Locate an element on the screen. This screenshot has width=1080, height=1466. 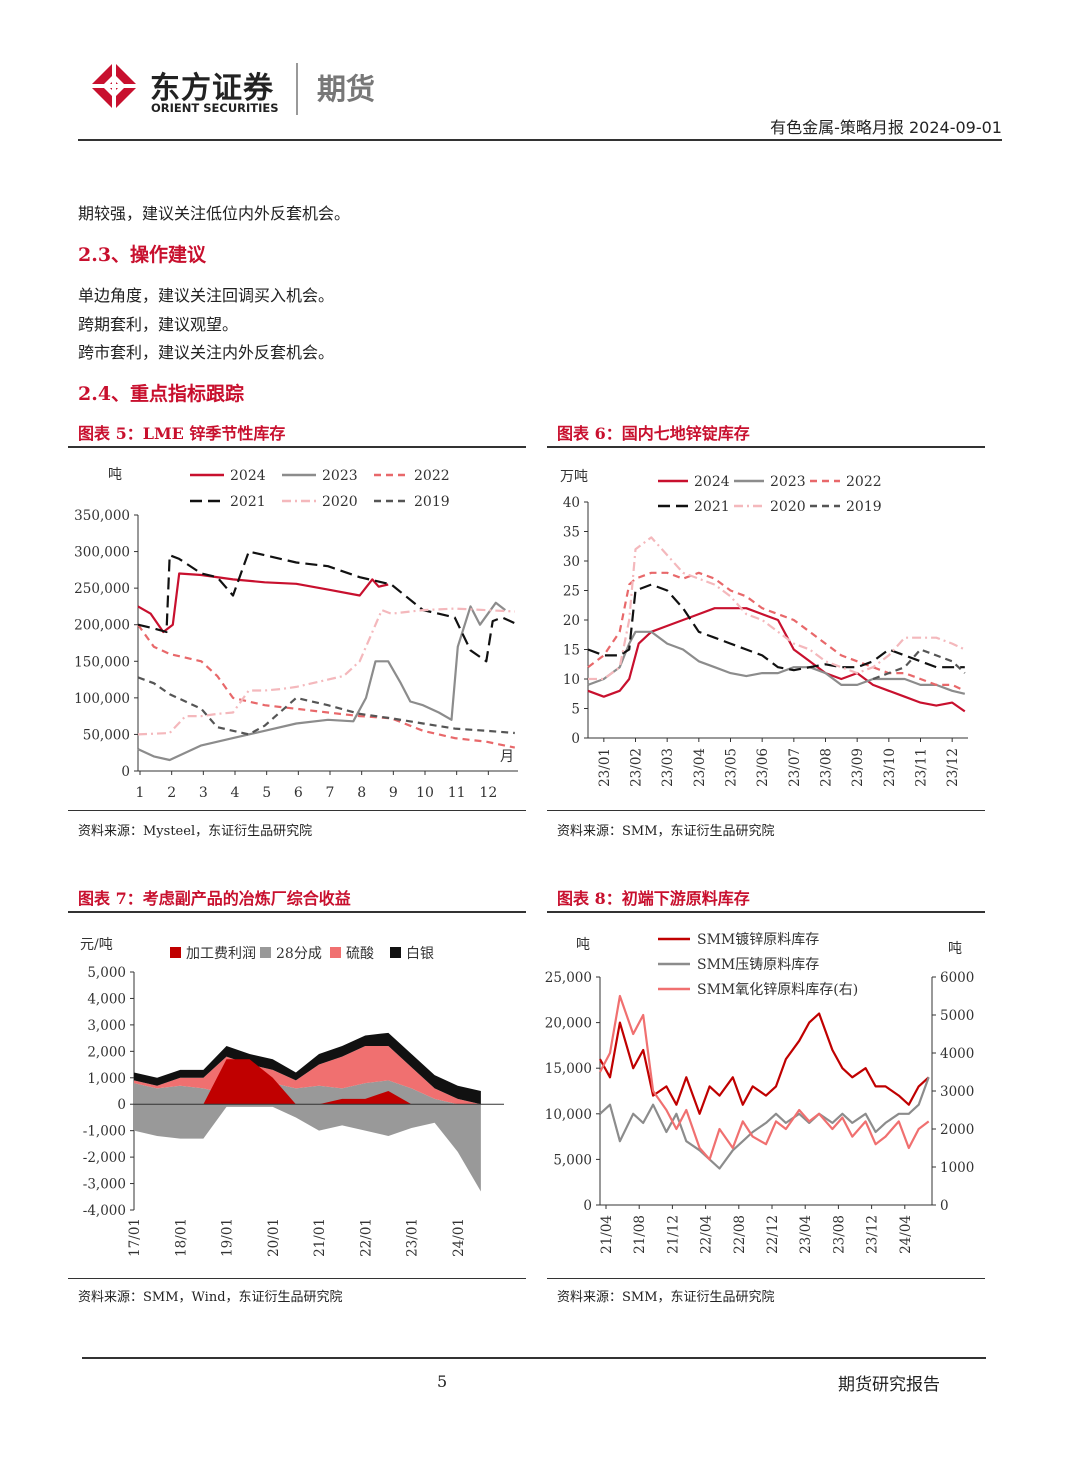
x-tick-label: 21/04 is located at coordinates (607, 1234).